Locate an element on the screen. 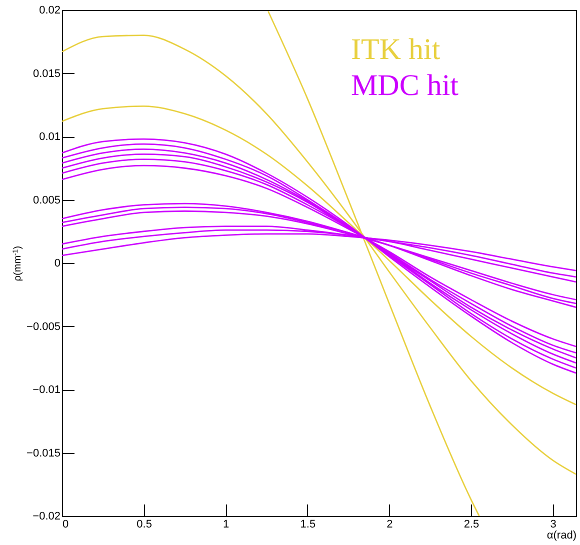 This screenshot has height=545, width=580. text: MDC hit is located at coordinates (405, 85).